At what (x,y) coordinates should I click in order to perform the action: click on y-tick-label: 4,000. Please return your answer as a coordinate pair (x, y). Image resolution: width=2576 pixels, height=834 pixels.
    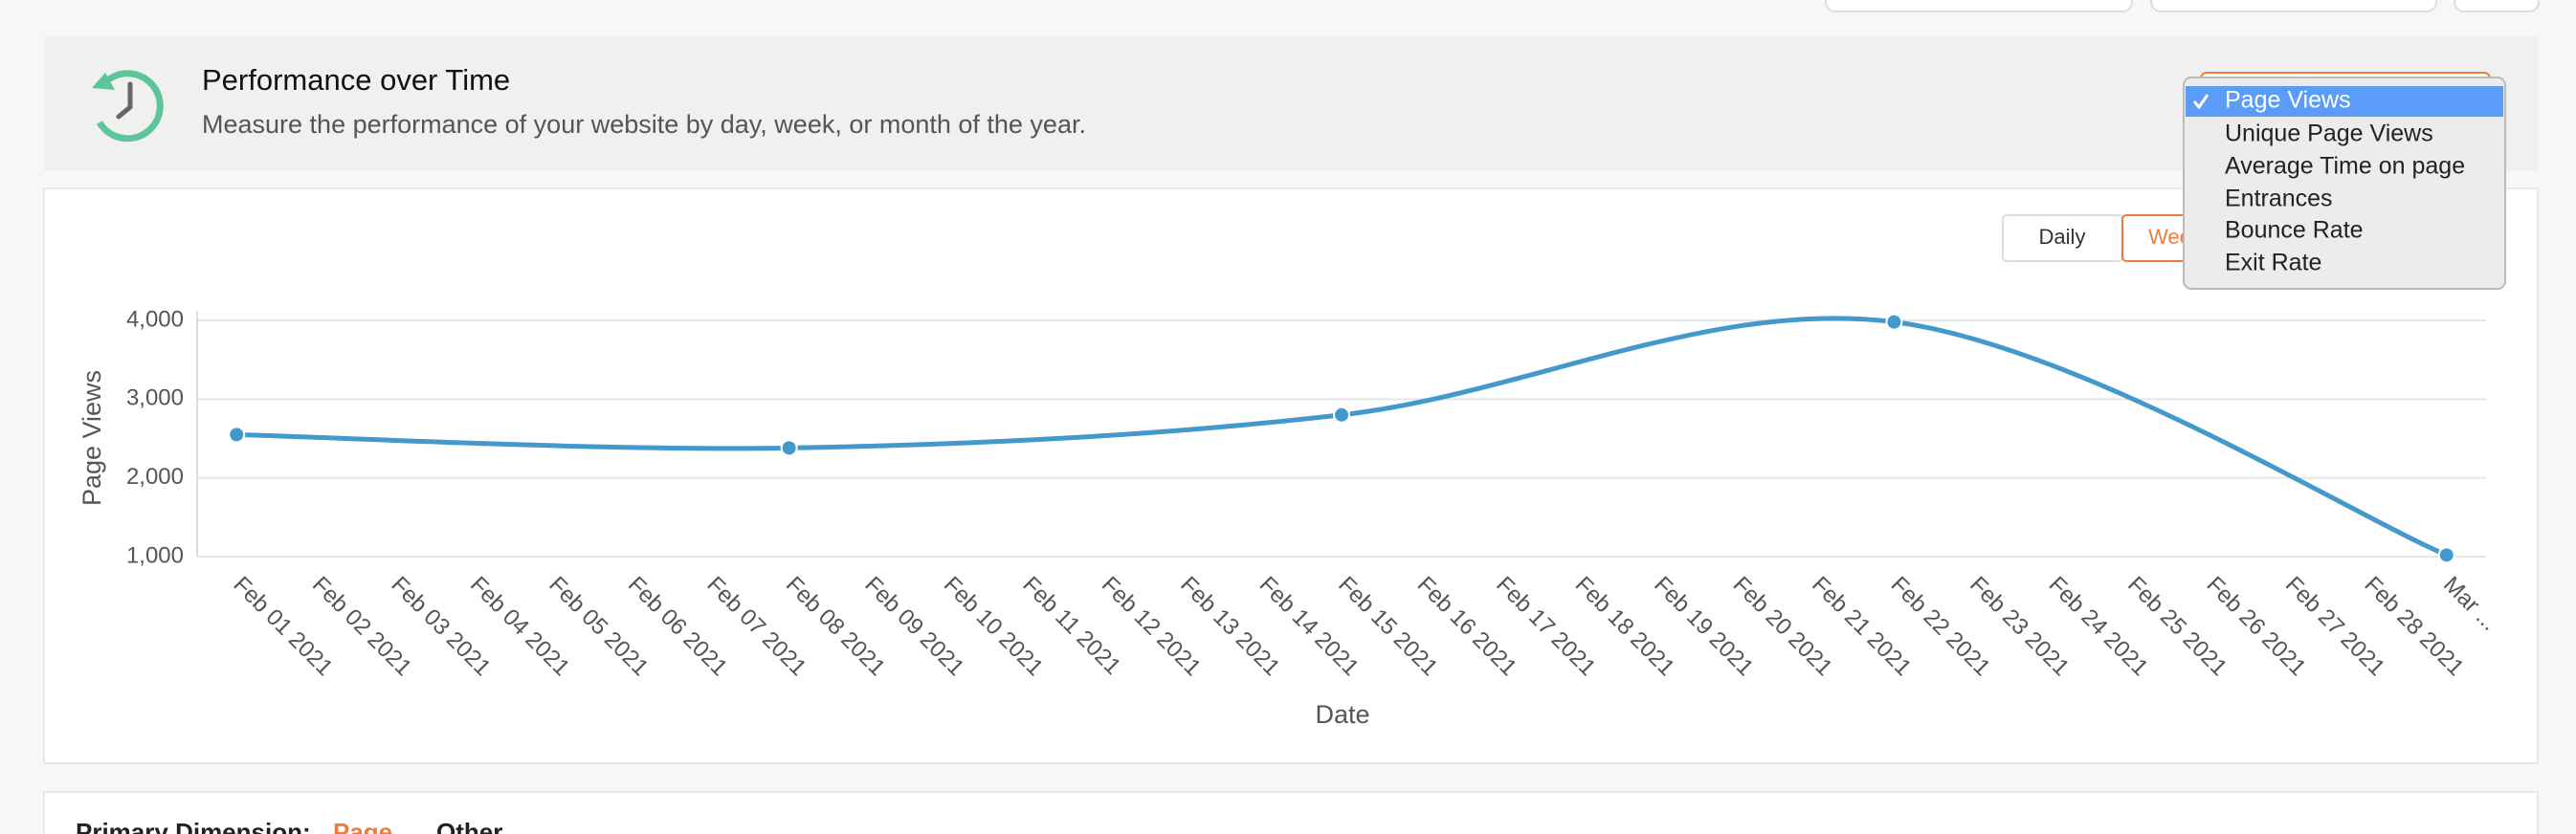
    Looking at the image, I should click on (155, 319).